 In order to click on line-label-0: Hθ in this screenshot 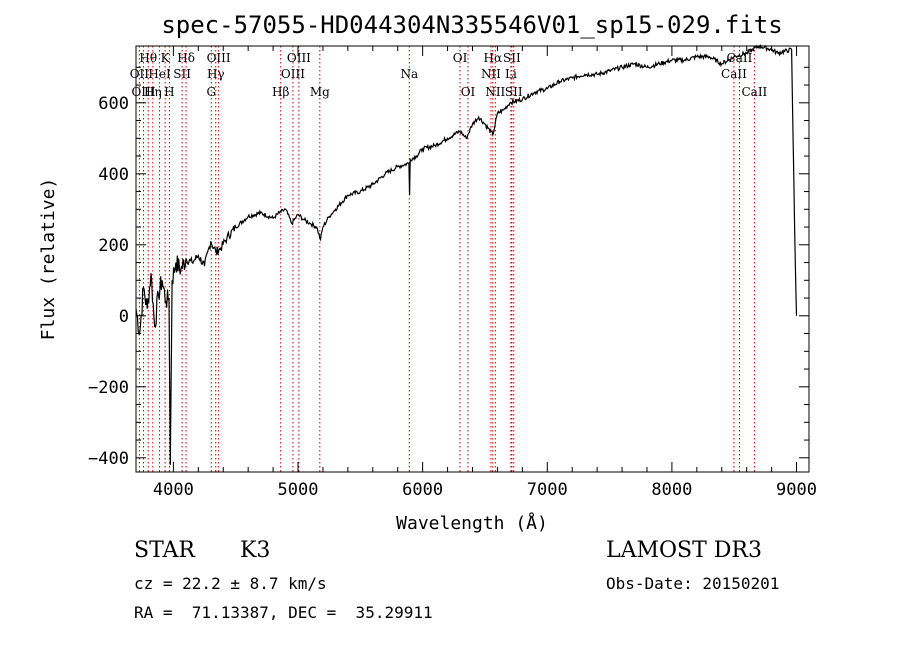, I will do `click(148, 58)`.